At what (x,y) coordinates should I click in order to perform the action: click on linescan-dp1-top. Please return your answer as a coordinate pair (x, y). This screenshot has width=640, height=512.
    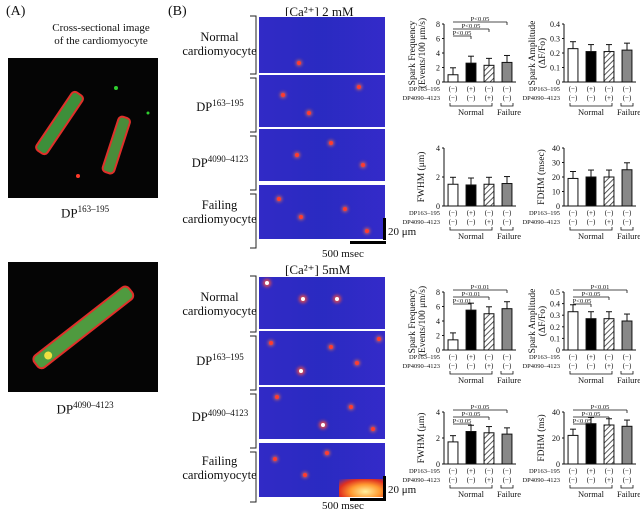
    Looking at the image, I should click on (322, 101).